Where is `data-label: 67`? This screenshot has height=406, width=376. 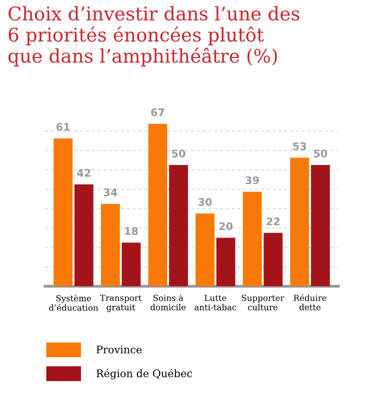
data-label: 67 is located at coordinates (157, 112).